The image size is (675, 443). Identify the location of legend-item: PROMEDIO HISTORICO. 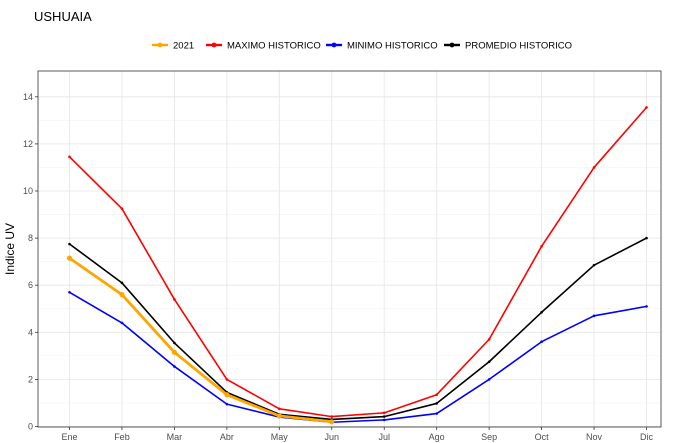
(508, 46).